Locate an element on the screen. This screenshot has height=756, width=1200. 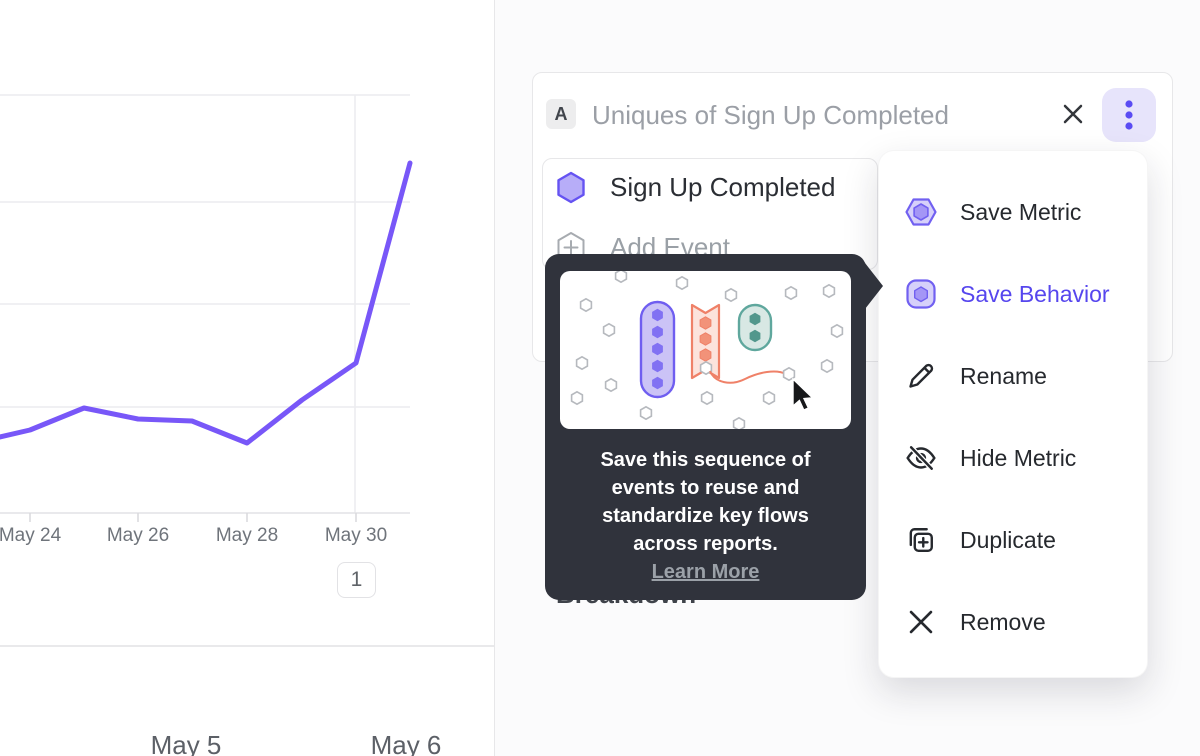
menu-item-label: Save Metric is located at coordinates (1021, 211).